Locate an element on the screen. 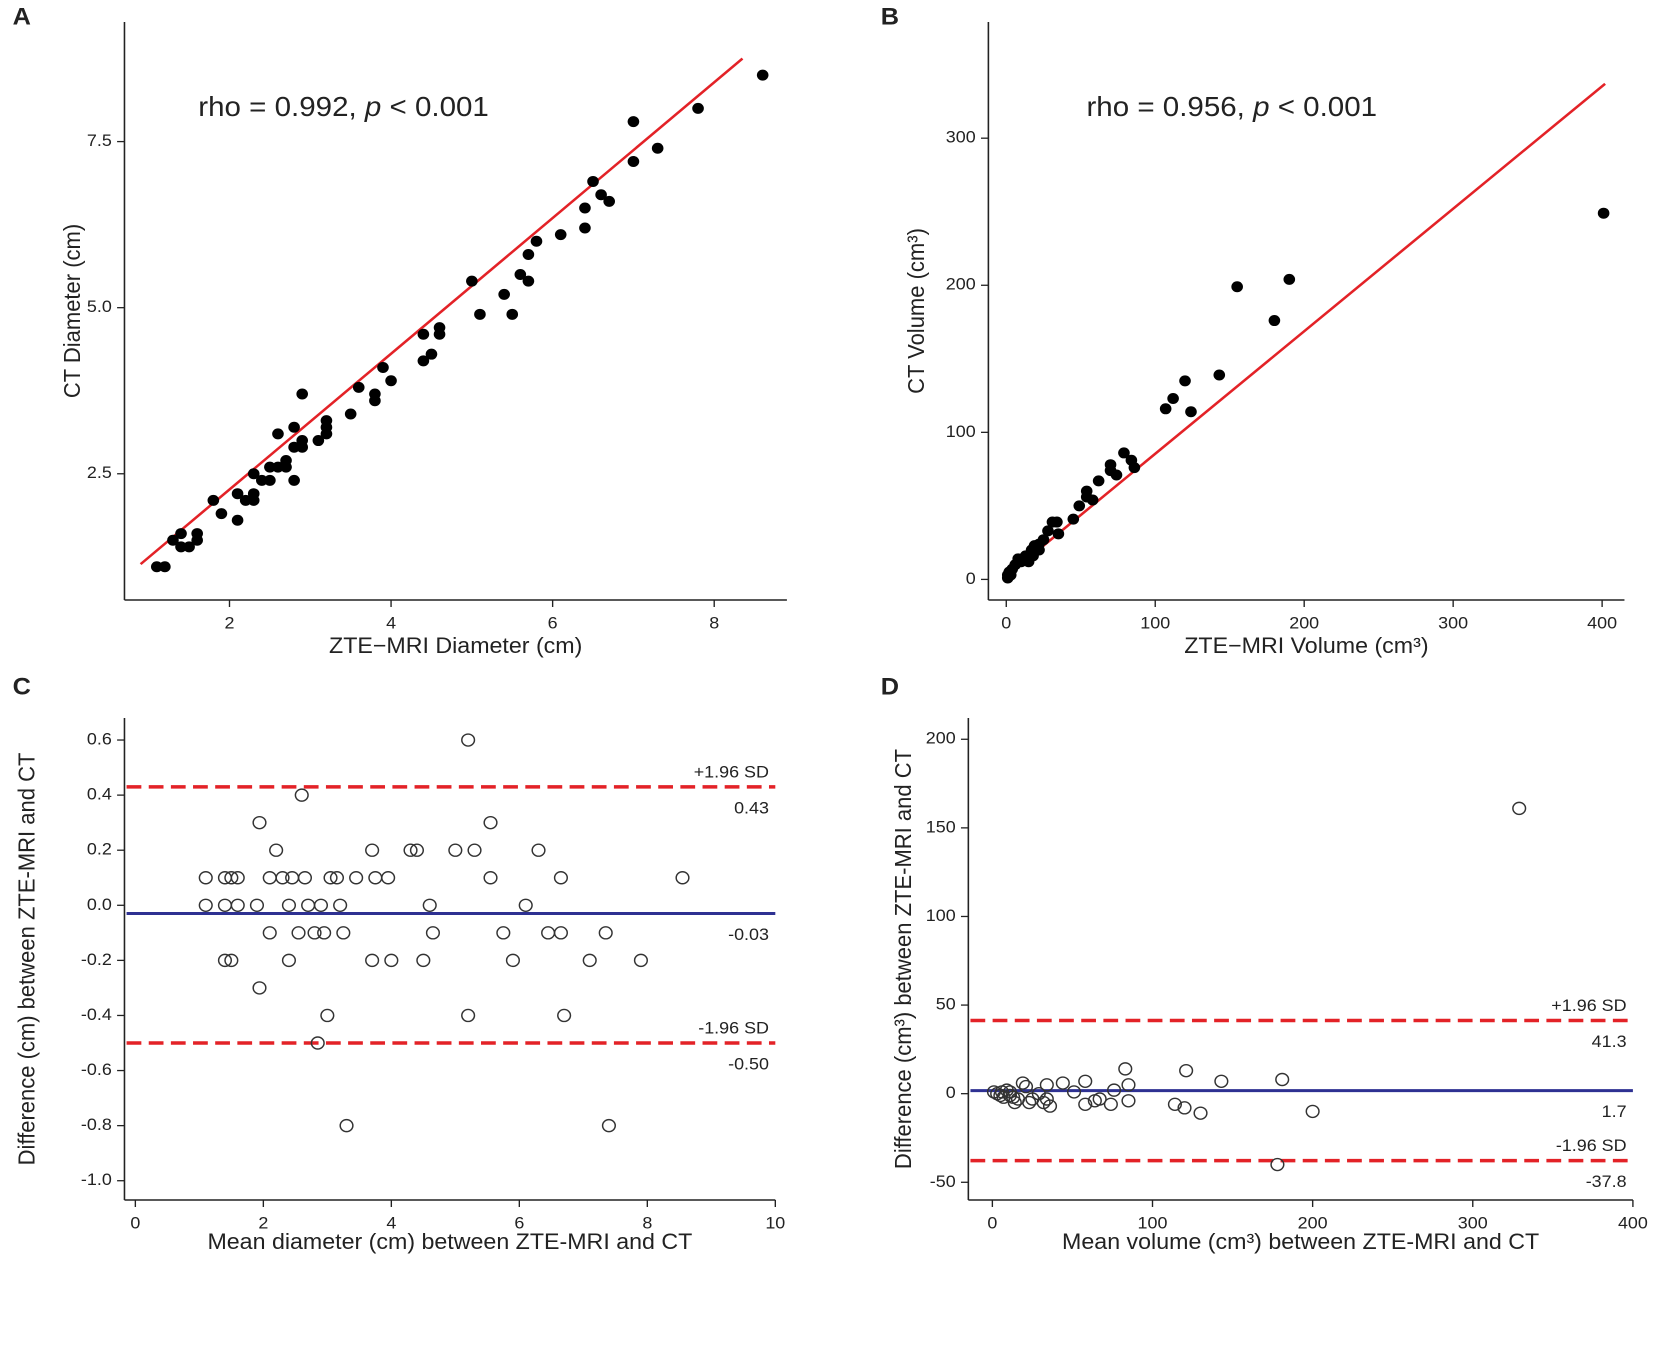 The width and height of the screenshot is (1654, 1352). x-axis-label: ZTE−MRI Volume (cm³) is located at coordinates (1306, 645).